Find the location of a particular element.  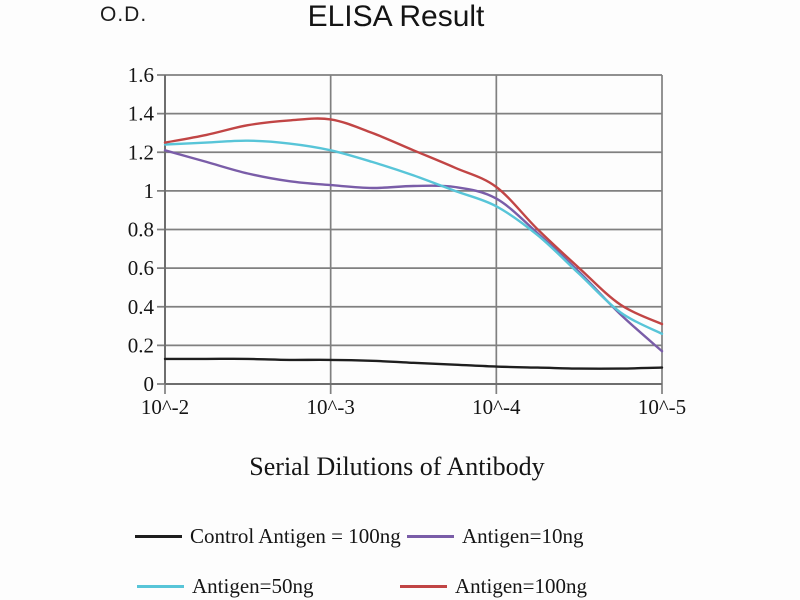

legend-label-antigen-100ng: Antigen=100ng is located at coordinates (521, 585).